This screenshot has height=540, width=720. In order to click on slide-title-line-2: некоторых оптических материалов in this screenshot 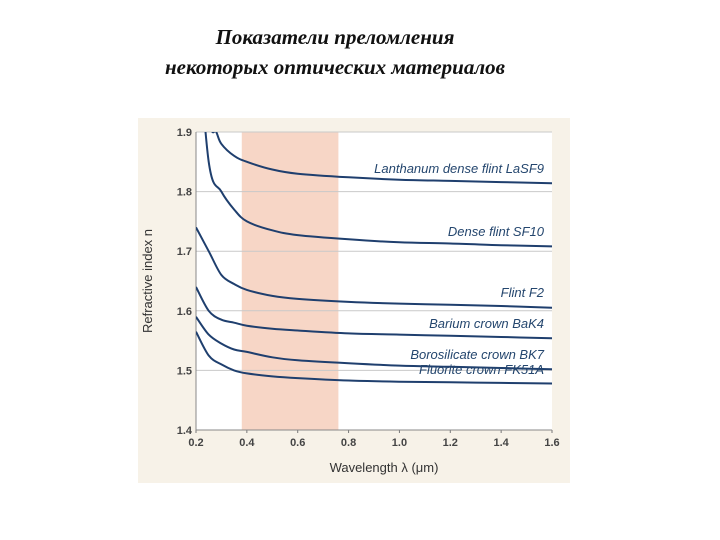, I will do `click(335, 67)`.